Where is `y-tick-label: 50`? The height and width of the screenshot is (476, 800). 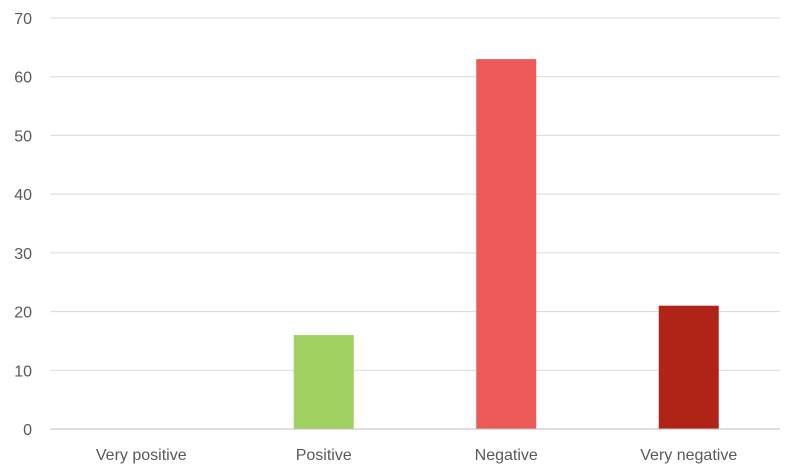 y-tick-label: 50 is located at coordinates (23, 136).